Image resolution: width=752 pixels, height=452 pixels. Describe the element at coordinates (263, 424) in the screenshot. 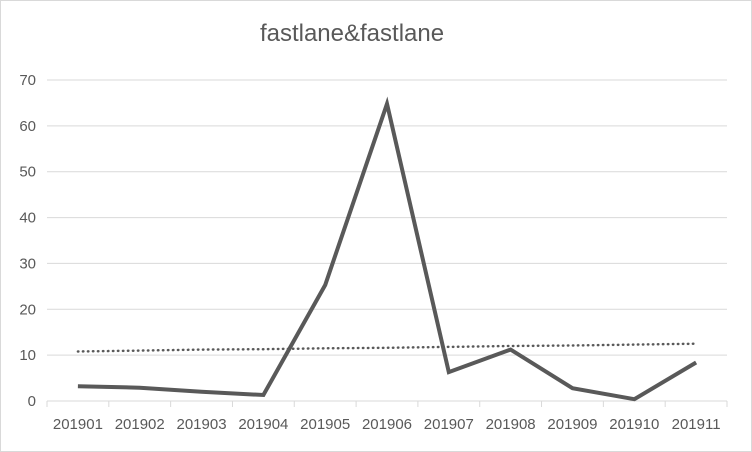

I see `x-tick-label: 201904` at that location.